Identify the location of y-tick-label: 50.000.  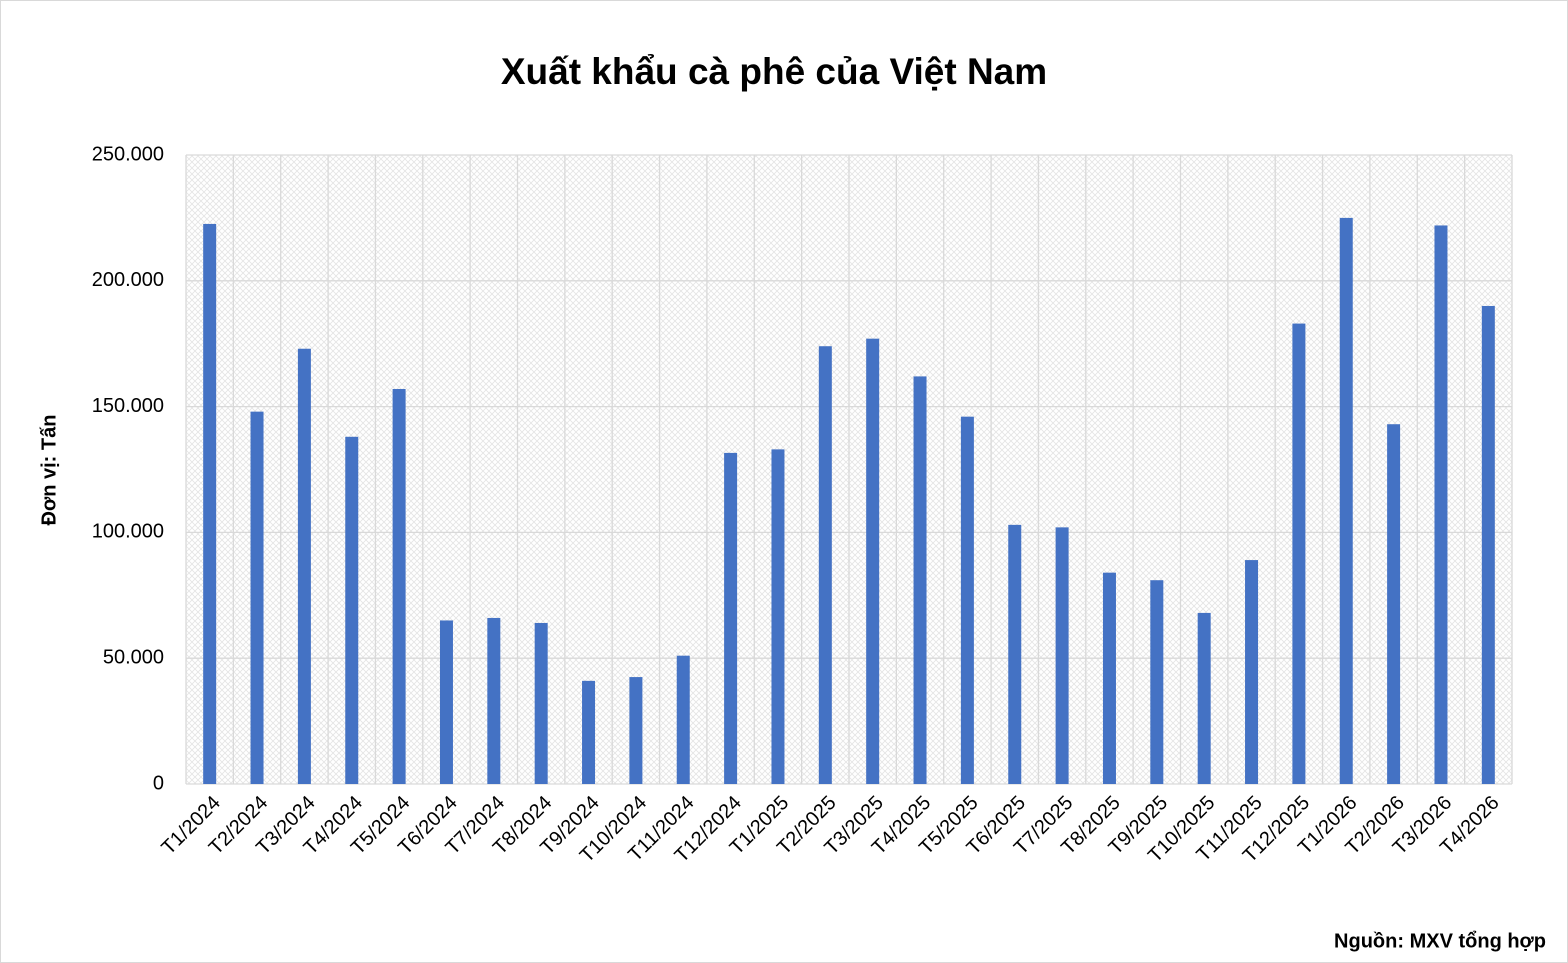
(133, 657).